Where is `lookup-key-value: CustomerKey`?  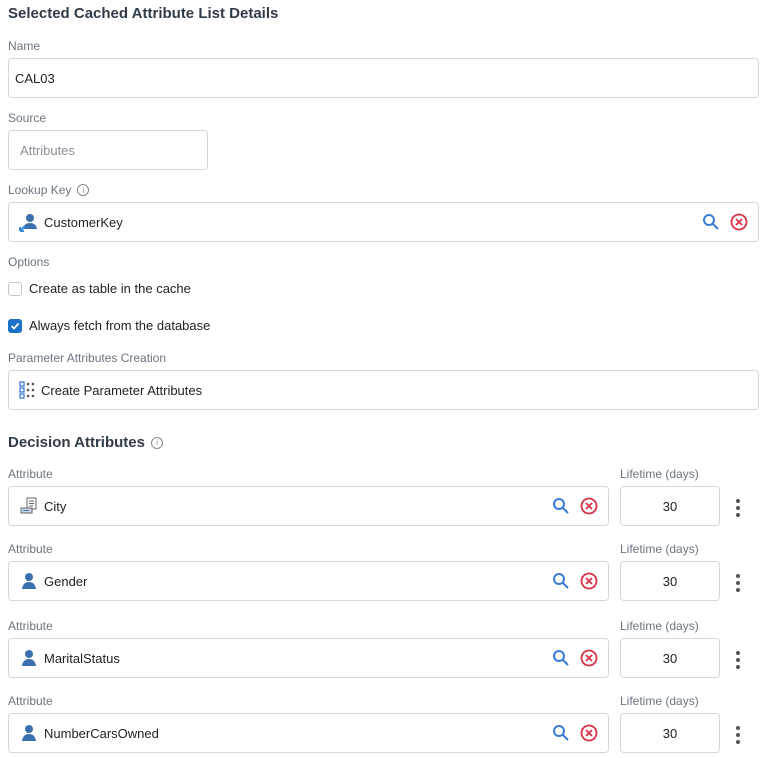 lookup-key-value: CustomerKey is located at coordinates (83, 222).